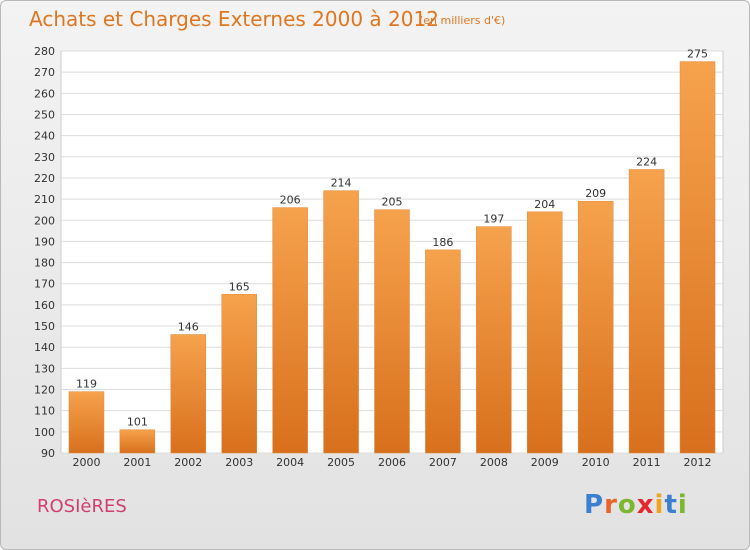 This screenshot has width=750, height=550. Describe the element at coordinates (392, 202) in the screenshot. I see `value-label-2006: 205` at that location.